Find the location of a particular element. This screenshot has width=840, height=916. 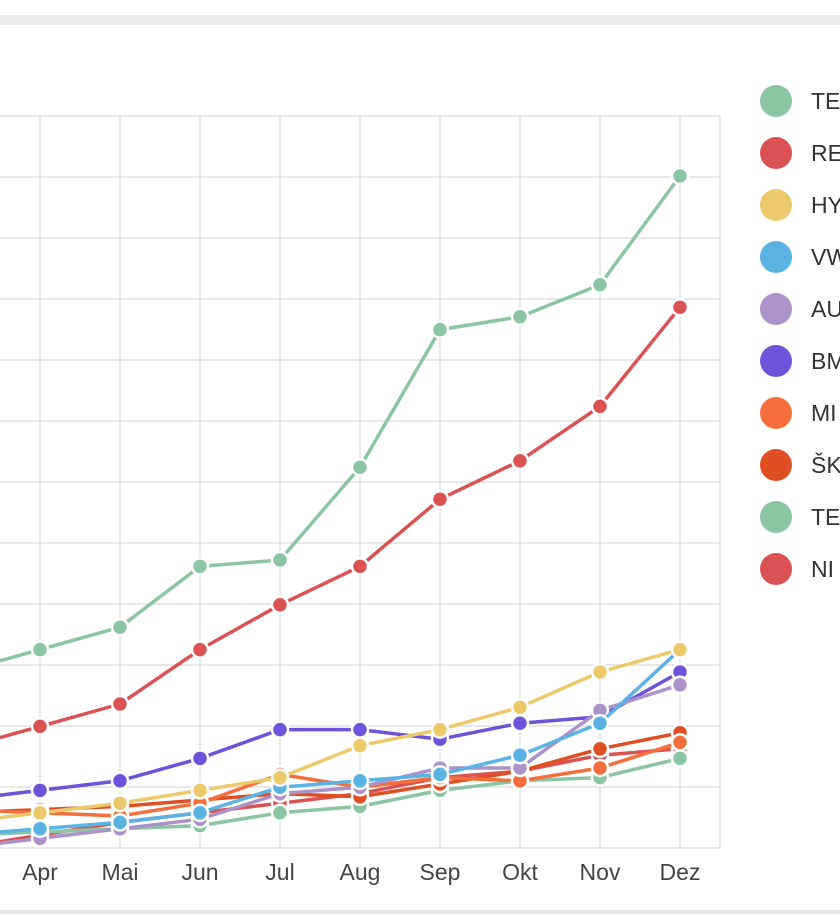

x-tick-label: Okt is located at coordinates (520, 872).